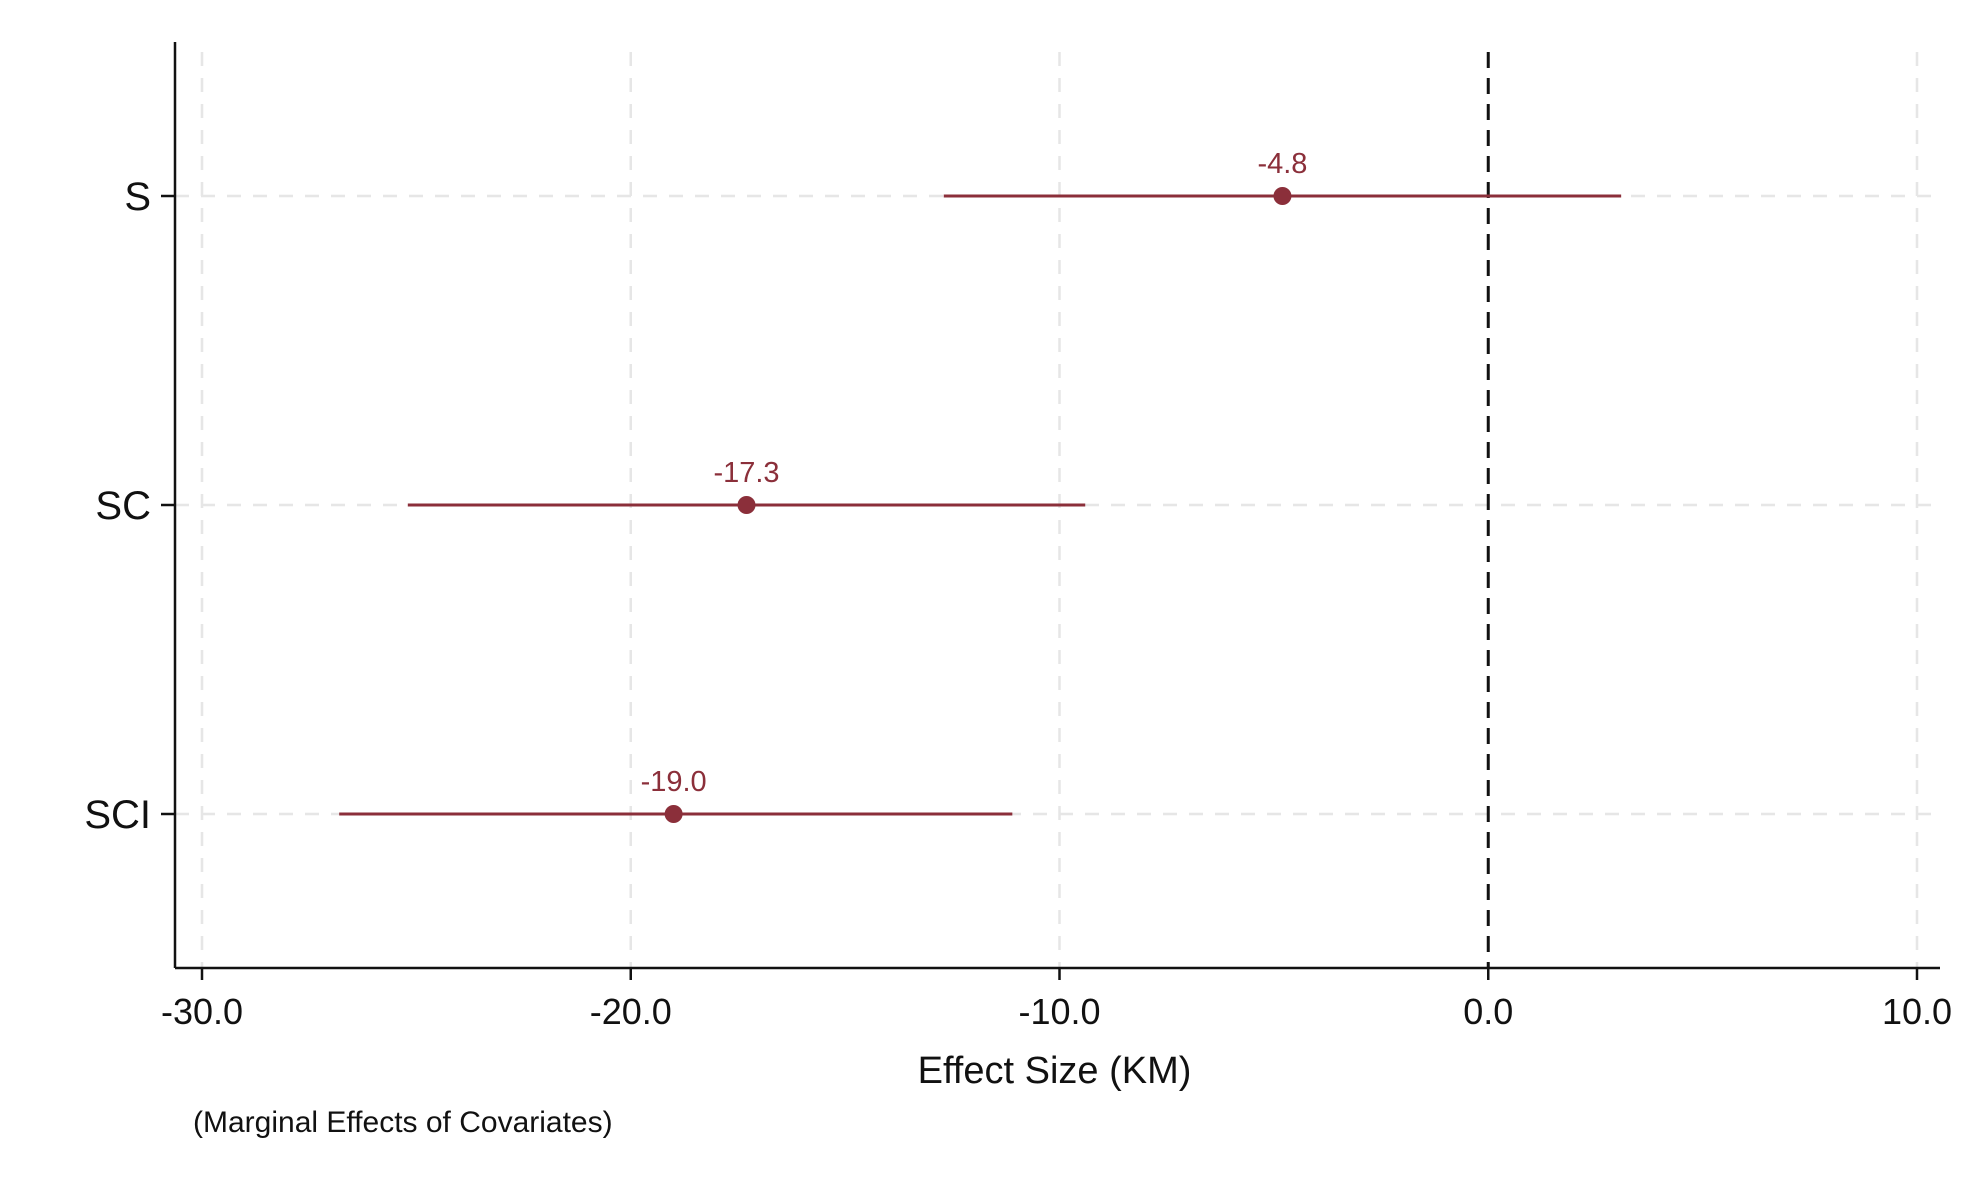 The height and width of the screenshot is (1189, 1972). Describe the element at coordinates (674, 782) in the screenshot. I see `estimate-data-label: -19.0` at that location.